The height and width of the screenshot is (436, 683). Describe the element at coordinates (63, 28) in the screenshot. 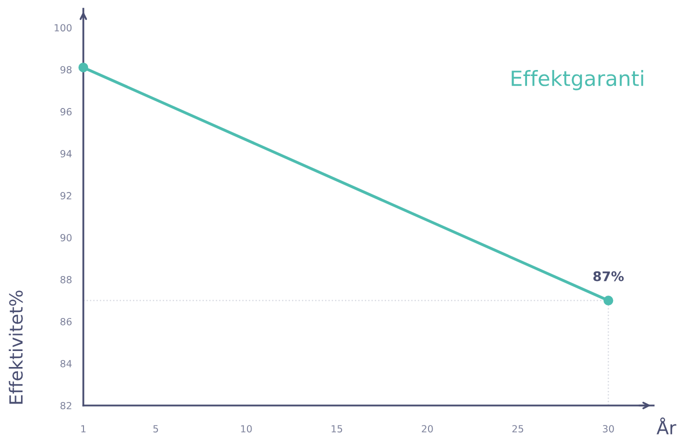

I see `y-tick-label: 100` at that location.